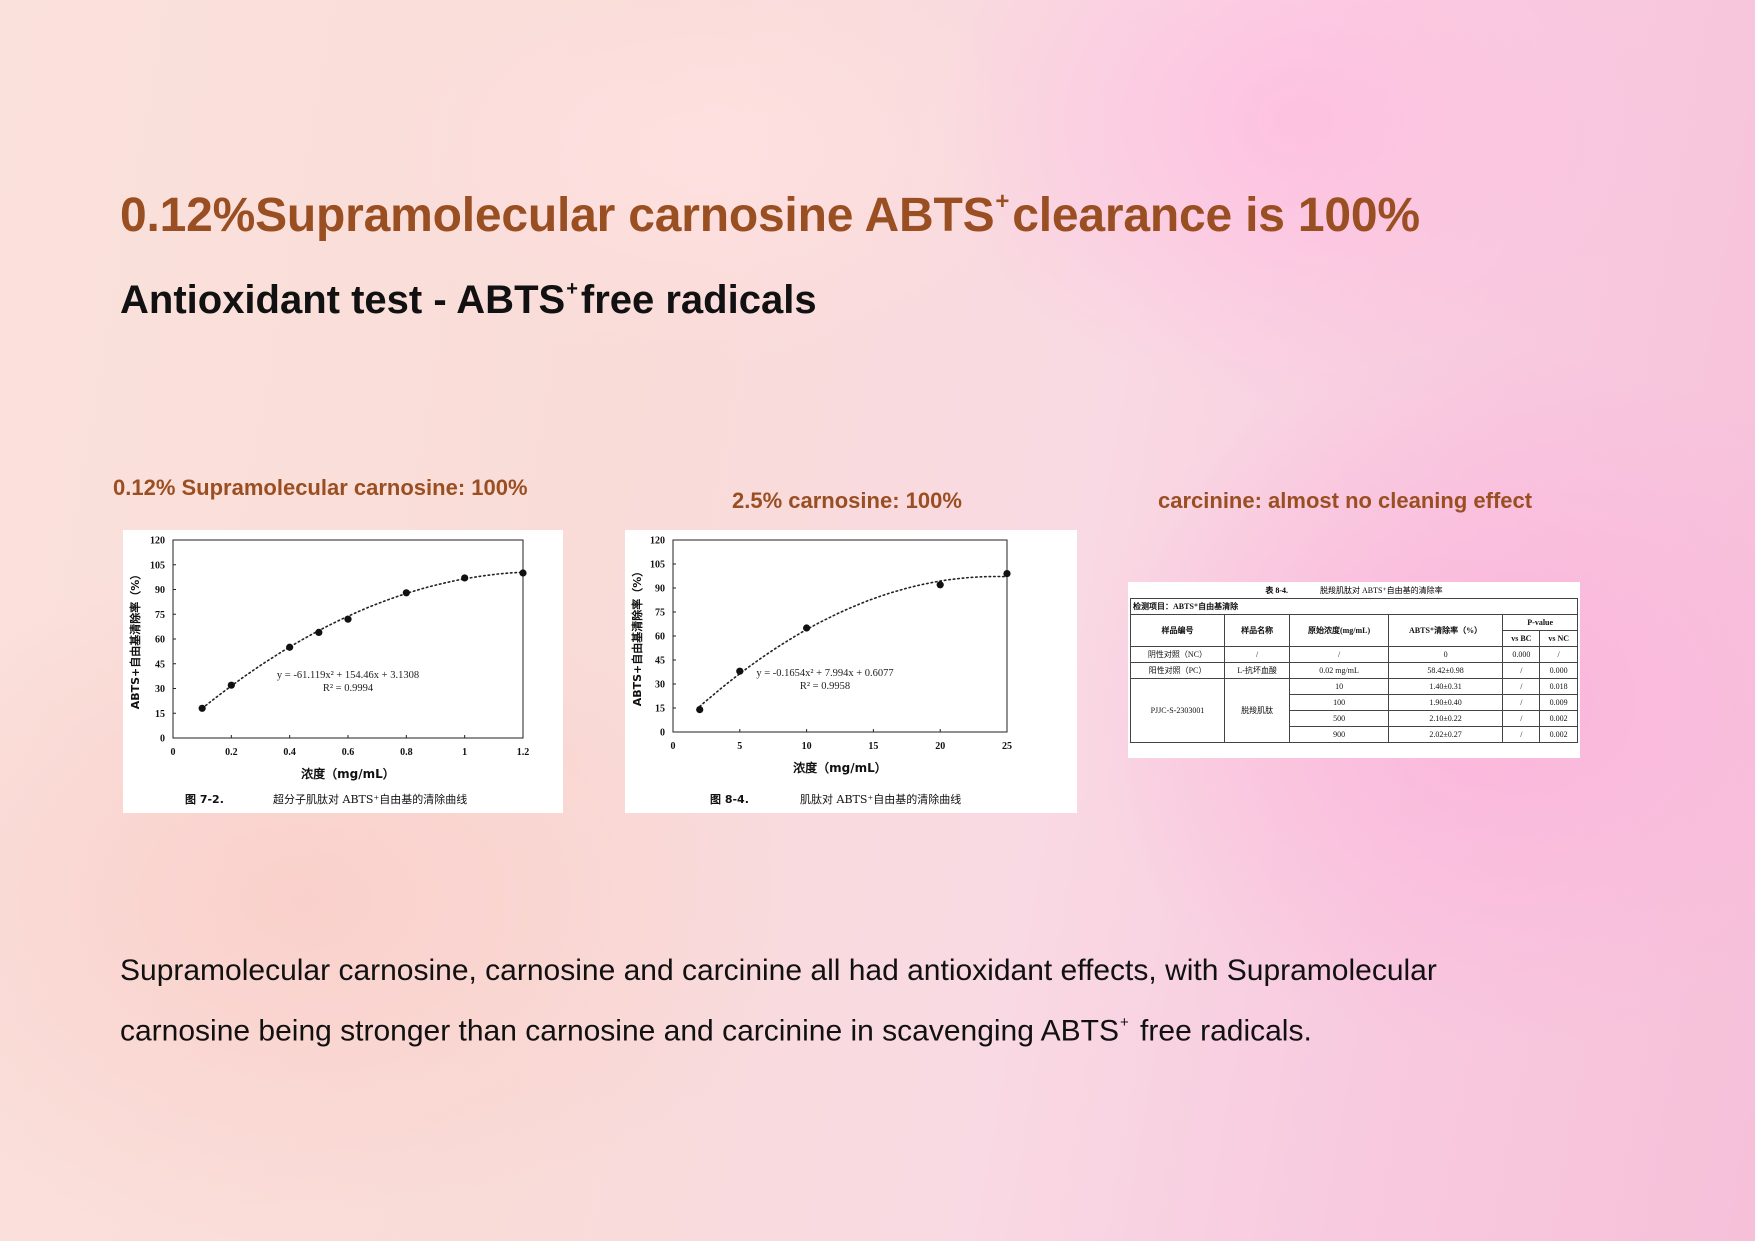 Image resolution: width=1755 pixels, height=1241 pixels. What do you see at coordinates (739, 746) in the screenshot?
I see `x-tick-label: 5` at bounding box center [739, 746].